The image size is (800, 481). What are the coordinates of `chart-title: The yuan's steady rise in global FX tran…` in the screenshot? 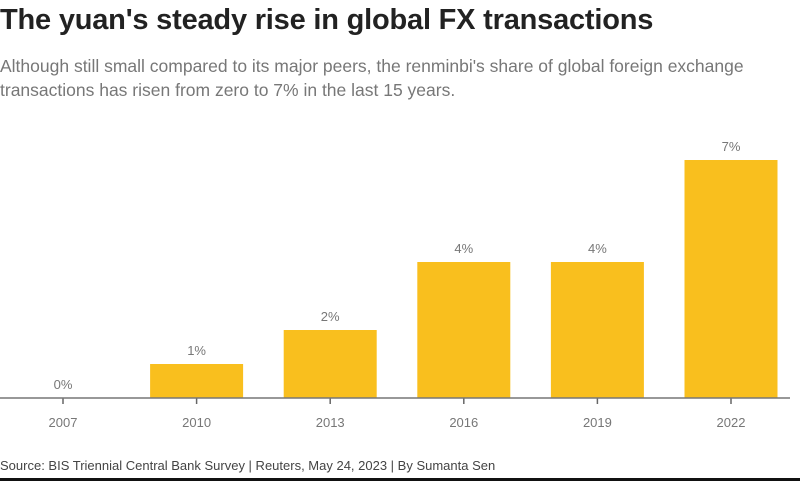 It's located at (327, 20).